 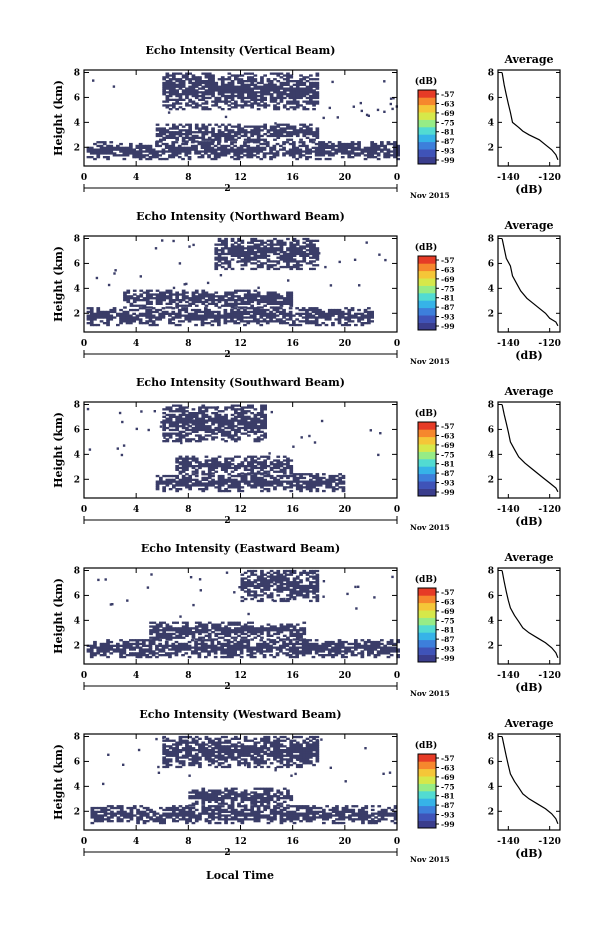 What do you see at coordinates (397, 344) in the screenshot?
I see `x-tick-label: 0` at bounding box center [397, 344].